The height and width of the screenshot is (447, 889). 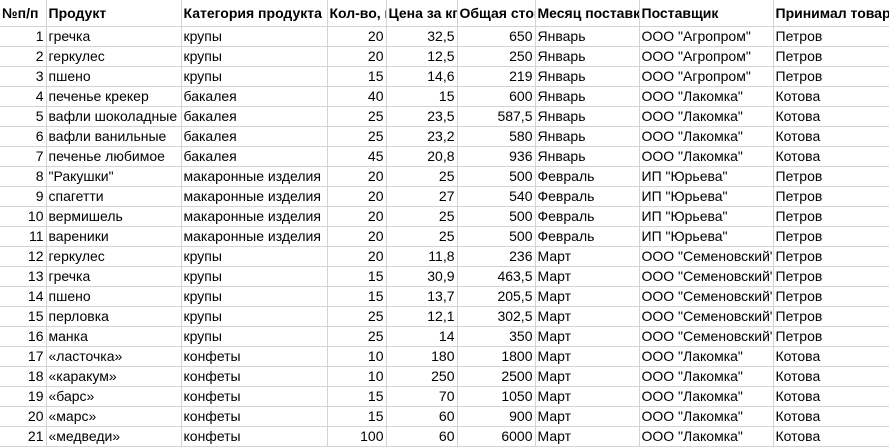 I want to click on cell-month: Февраль, so click(x=587, y=216).